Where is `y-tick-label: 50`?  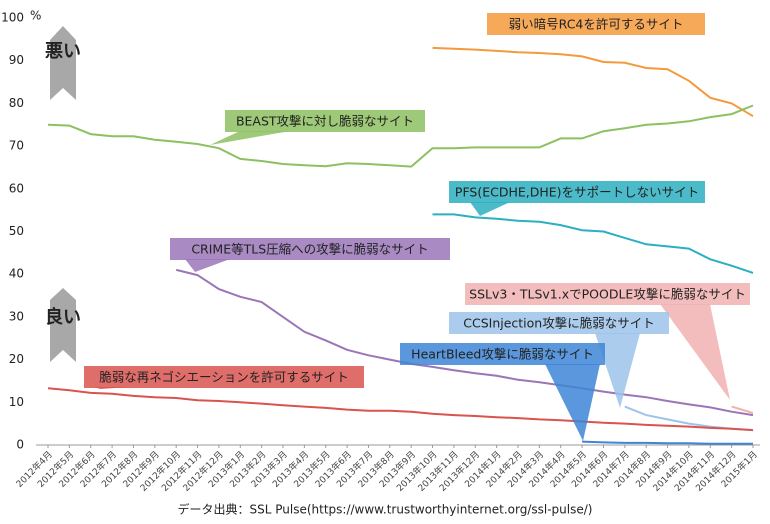 y-tick-label: 50 is located at coordinates (16, 231).